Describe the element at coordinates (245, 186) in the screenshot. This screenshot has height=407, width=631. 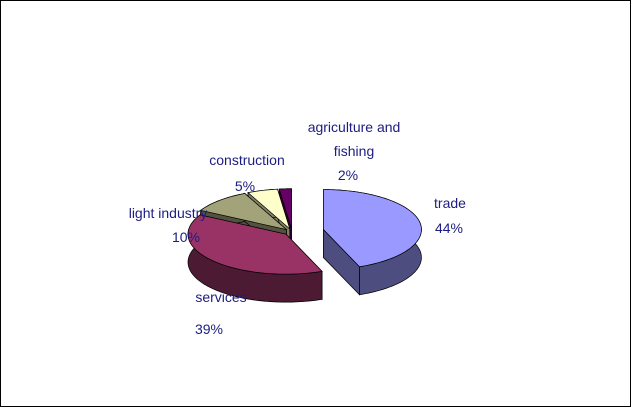
I see `slice-value-label: 5%` at that location.